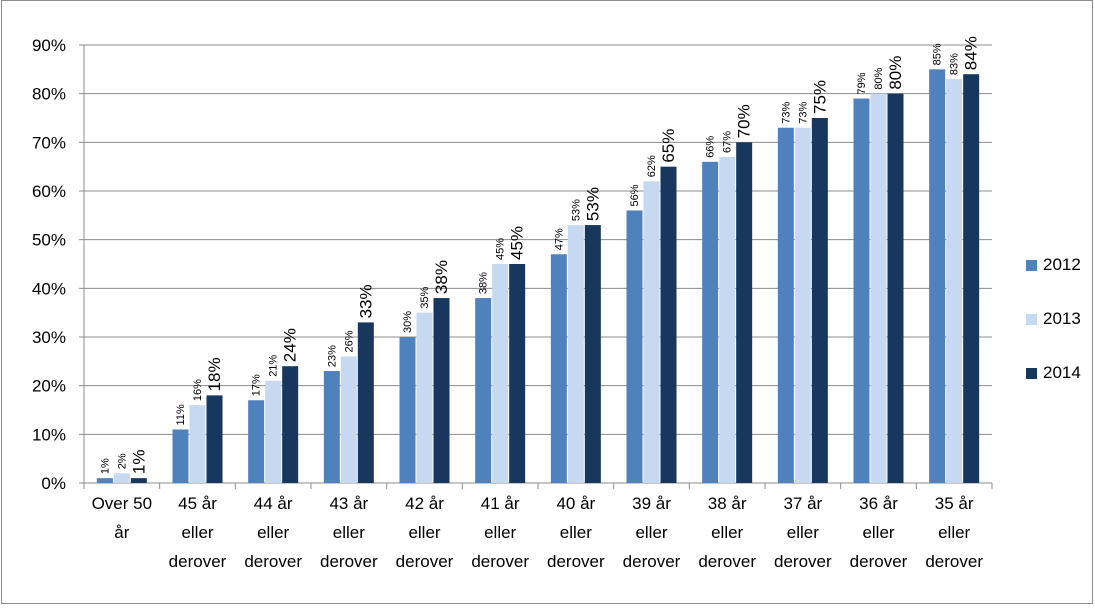 The height and width of the screenshot is (610, 1095). Describe the element at coordinates (862, 83) in the screenshot. I see `data-label-2012: 79%` at that location.